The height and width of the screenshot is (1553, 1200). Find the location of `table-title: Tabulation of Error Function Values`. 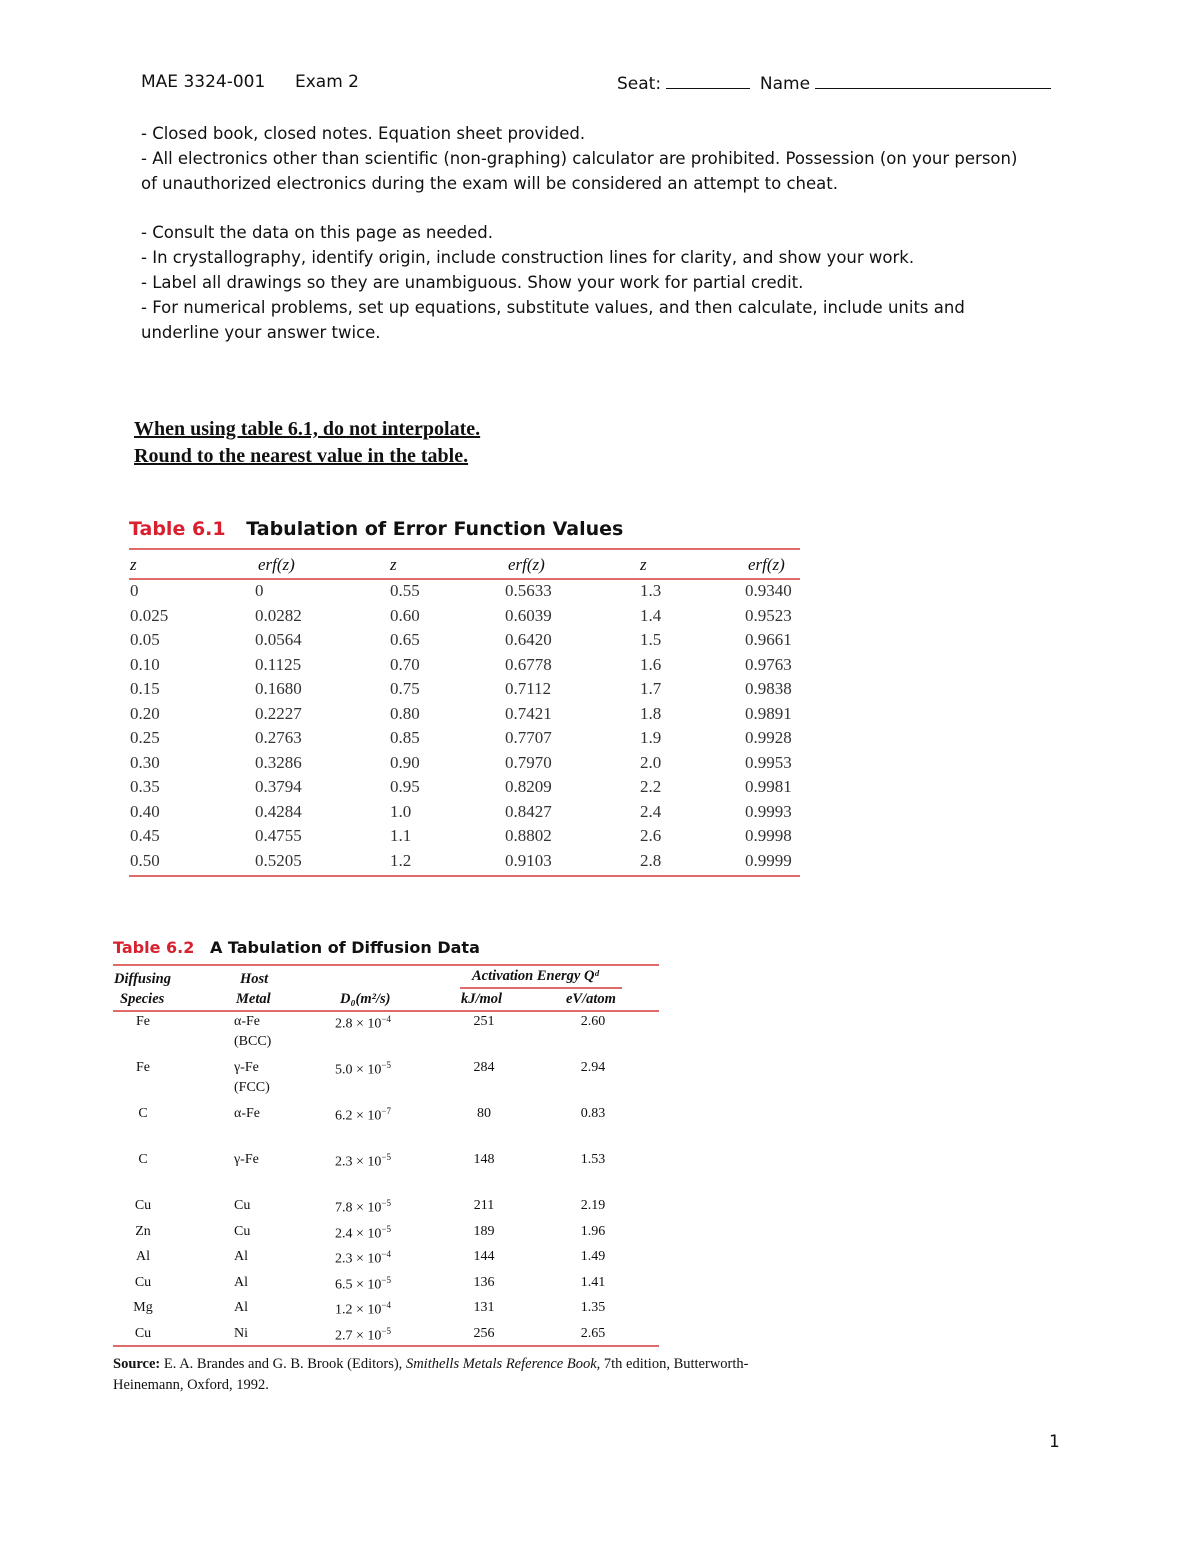

table-title: Tabulation of Error Function Values is located at coordinates (435, 529).